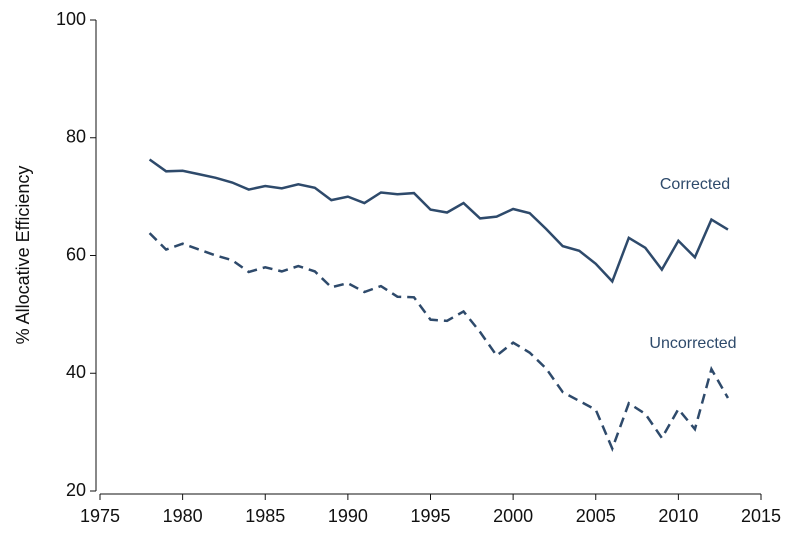  What do you see at coordinates (183, 516) in the screenshot?
I see `x-tick-label: 1980` at bounding box center [183, 516].